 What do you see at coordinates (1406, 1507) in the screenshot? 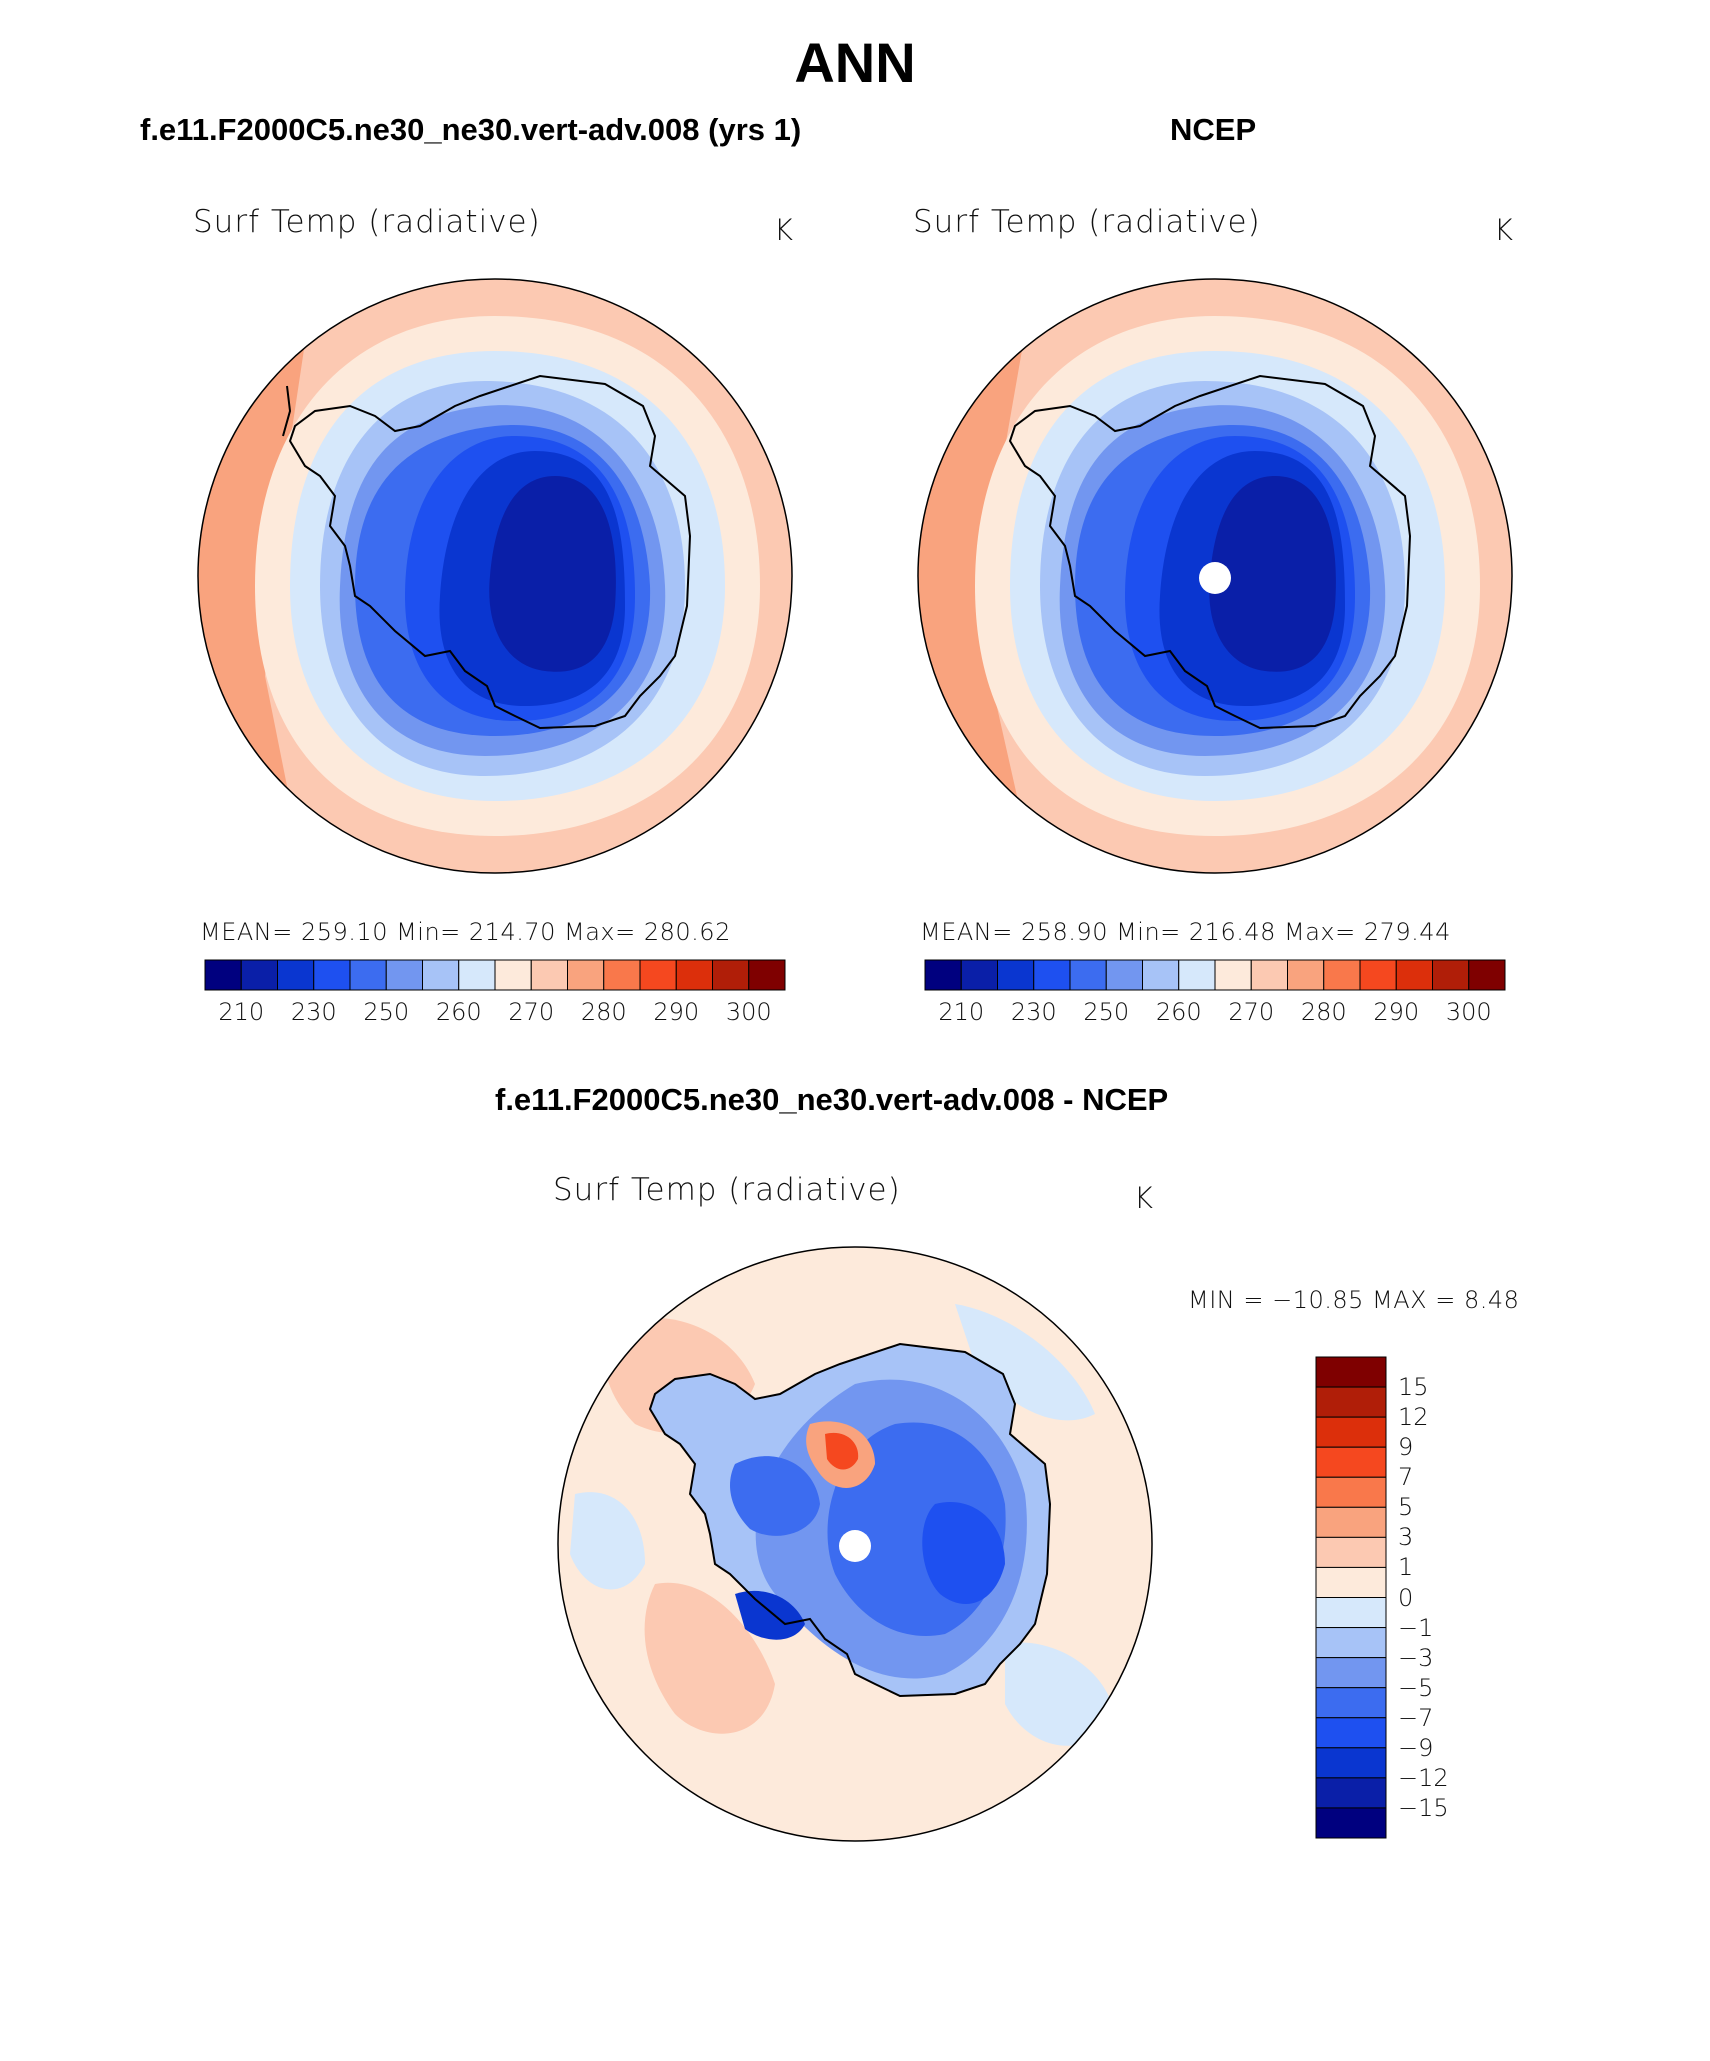
I see `colorbar-tick-label: 5` at bounding box center [1406, 1507].